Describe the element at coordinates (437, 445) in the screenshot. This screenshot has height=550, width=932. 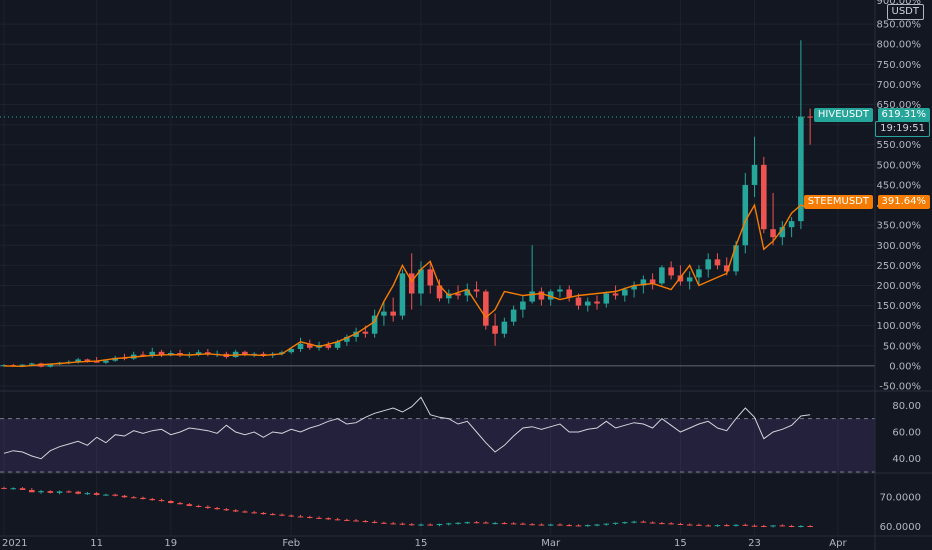
I see `rsi-band` at that location.